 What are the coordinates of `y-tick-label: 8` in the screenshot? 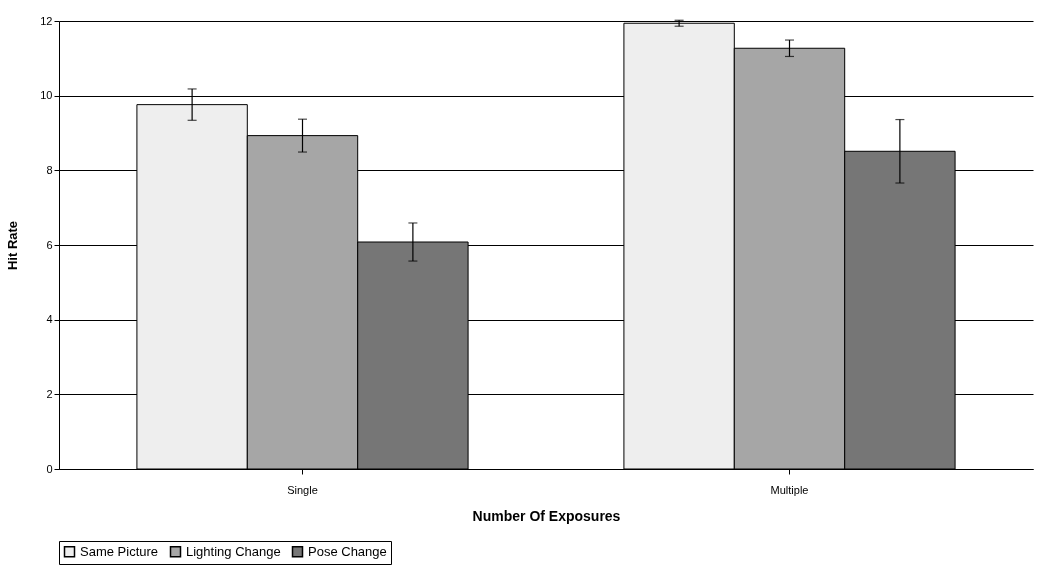 It's located at (49, 169).